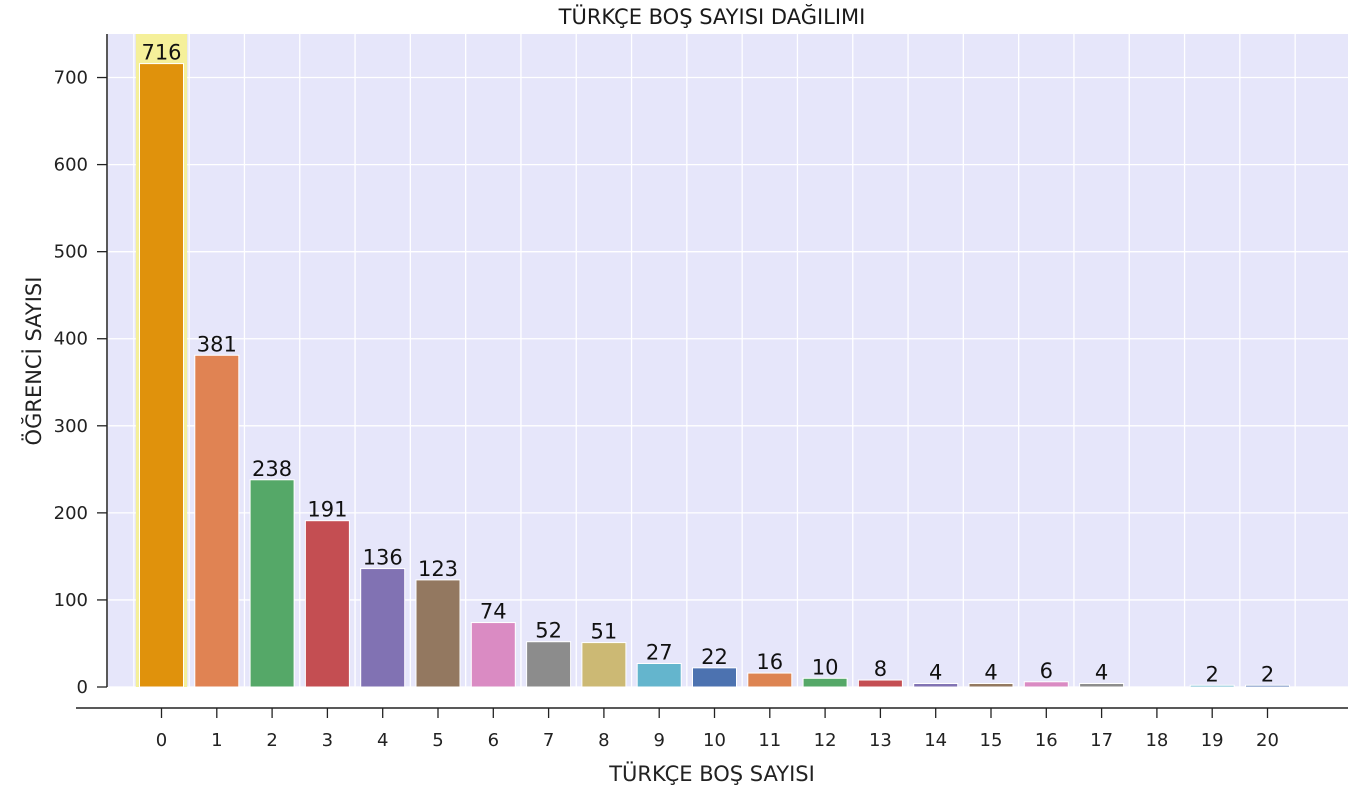 Image resolution: width=1366 pixels, height=793 pixels. I want to click on x-tick-label: 13, so click(880, 740).